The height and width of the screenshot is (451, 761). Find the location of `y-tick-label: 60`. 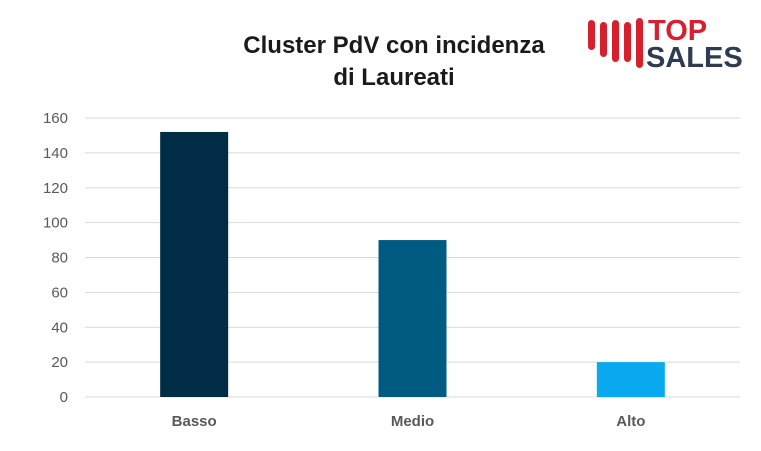

y-tick-label: 60 is located at coordinates (59, 292).